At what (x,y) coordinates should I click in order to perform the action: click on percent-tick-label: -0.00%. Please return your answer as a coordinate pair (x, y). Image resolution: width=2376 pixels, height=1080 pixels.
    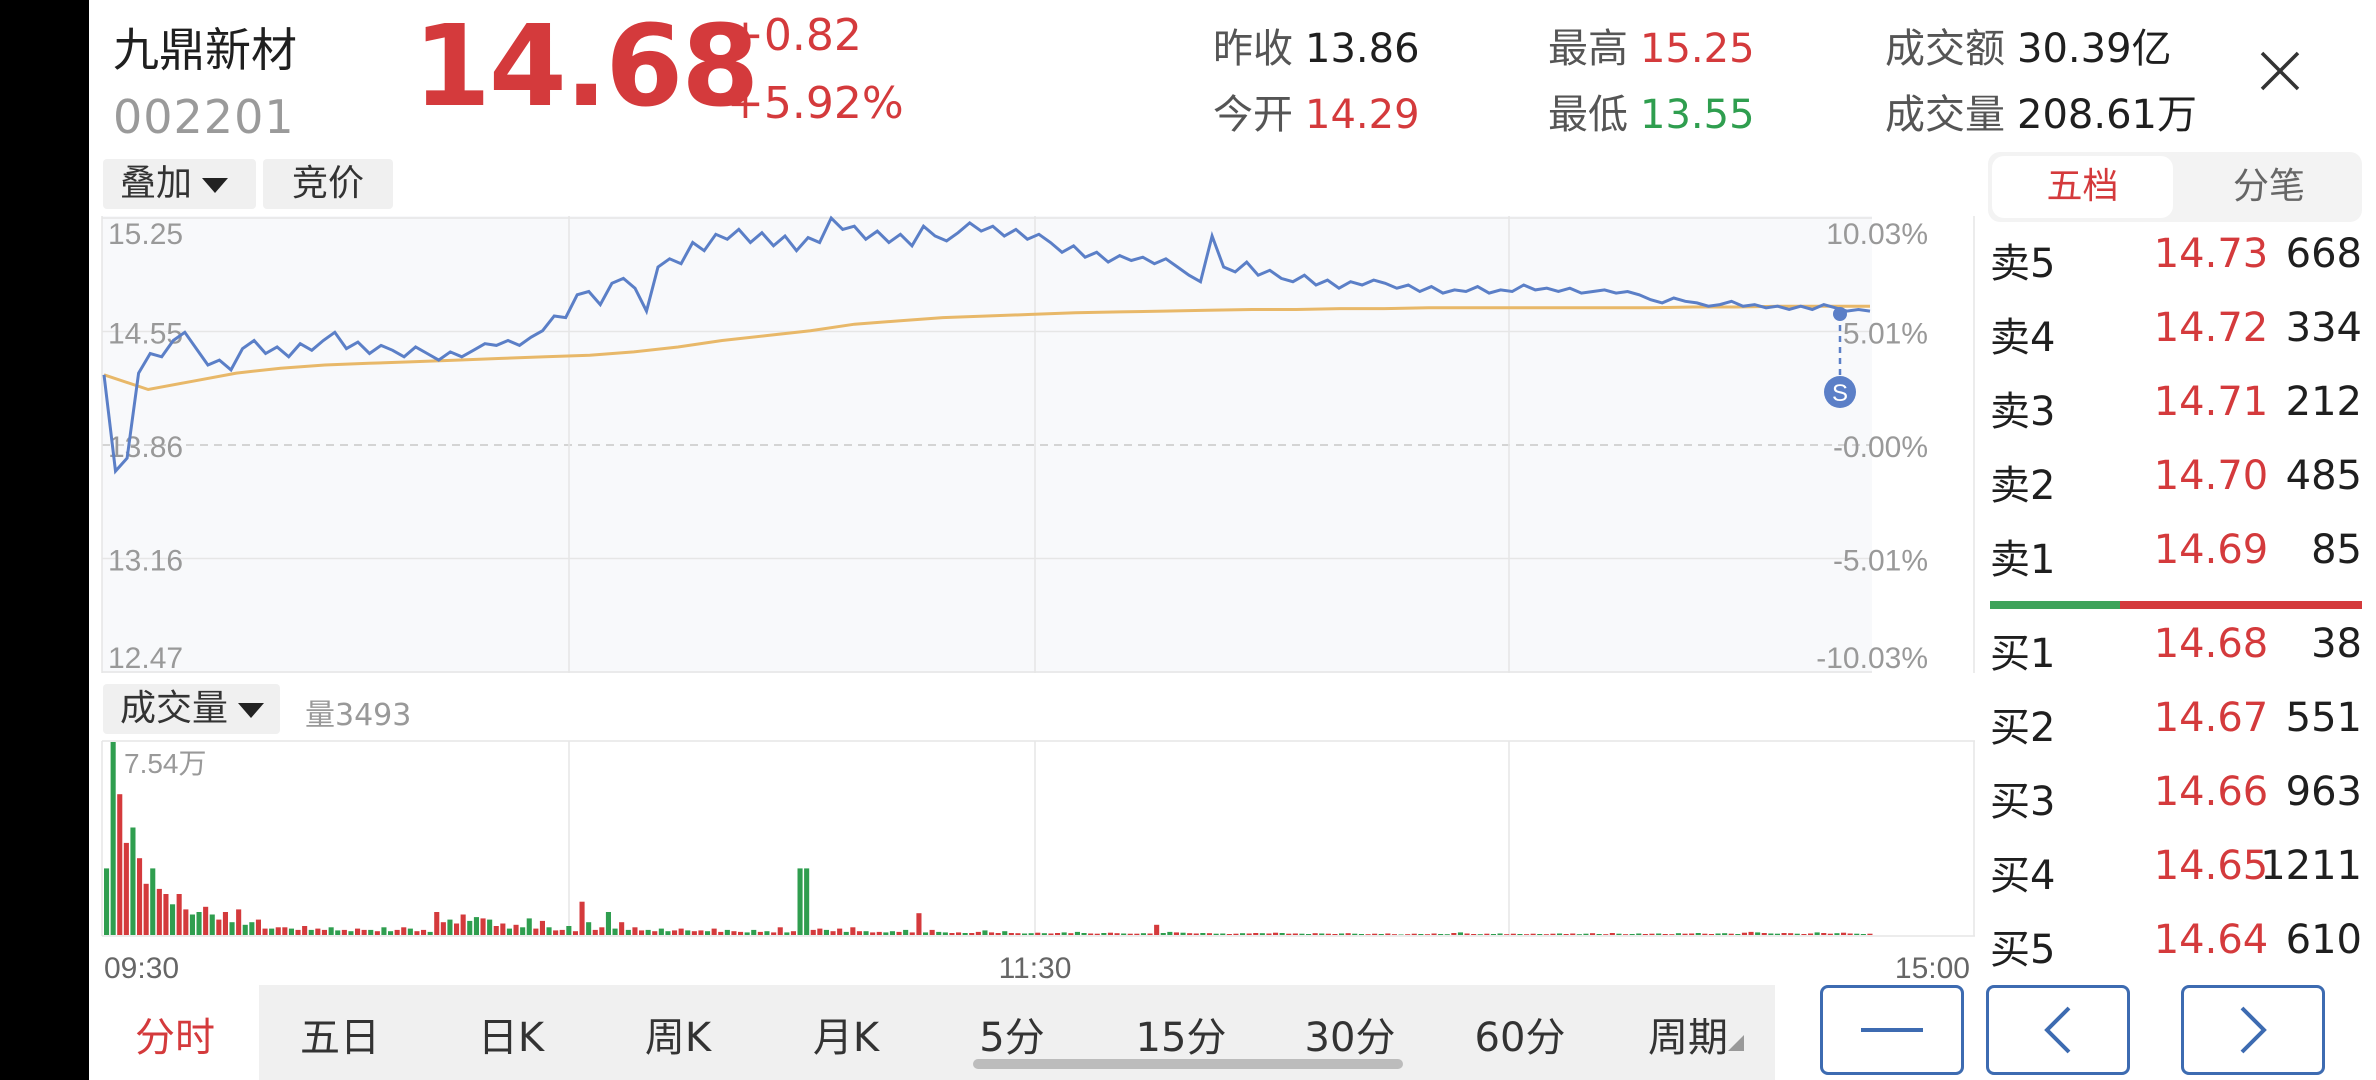
    Looking at the image, I should click on (1880, 447).